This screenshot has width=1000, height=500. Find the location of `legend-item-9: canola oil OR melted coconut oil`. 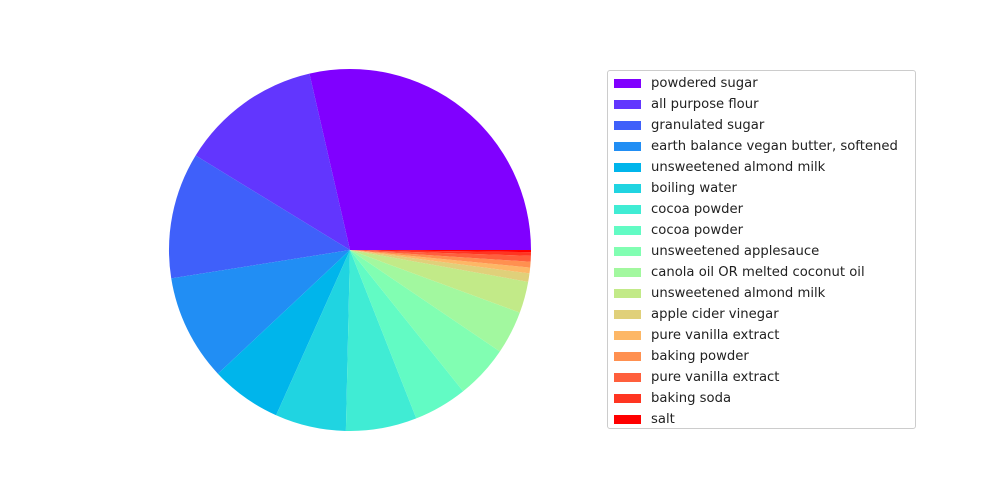

legend-item-9: canola oil OR melted coconut oil is located at coordinates (761, 272).